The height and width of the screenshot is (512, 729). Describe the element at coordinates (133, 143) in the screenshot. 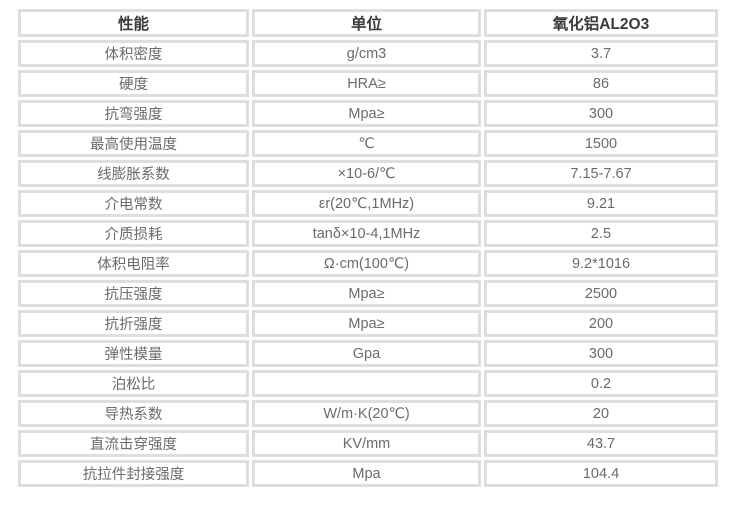

I see `cell-property: 最高使用温度` at that location.